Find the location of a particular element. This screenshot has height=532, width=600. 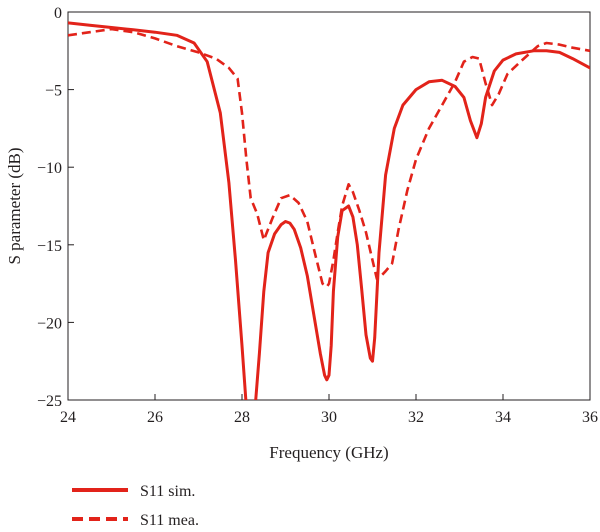

y-tick-label: −5 is located at coordinates (53, 91).